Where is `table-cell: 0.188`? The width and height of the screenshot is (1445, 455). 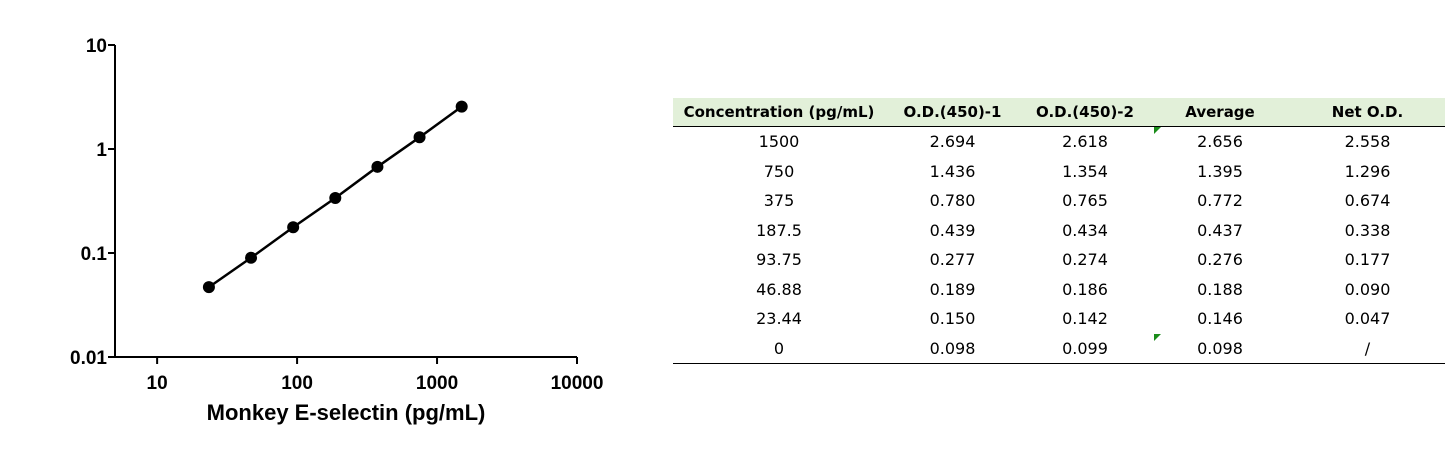 table-cell: 0.188 is located at coordinates (1220, 289).